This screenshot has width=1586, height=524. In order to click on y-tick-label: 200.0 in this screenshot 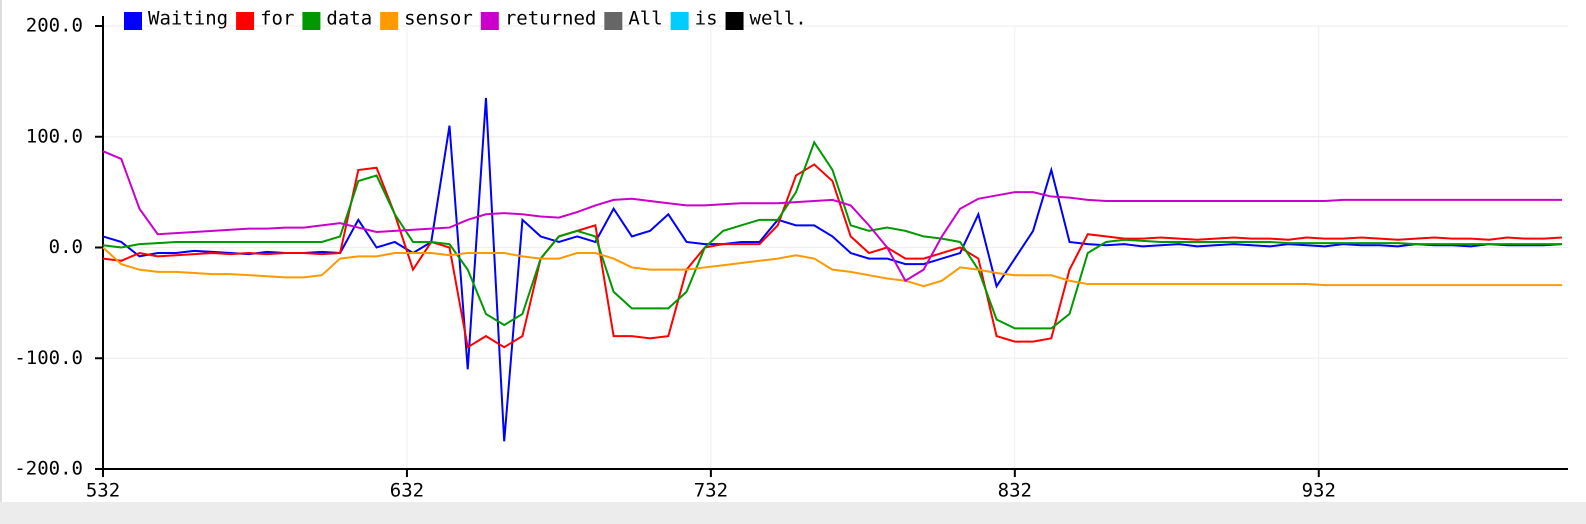, I will do `click(54, 26)`.